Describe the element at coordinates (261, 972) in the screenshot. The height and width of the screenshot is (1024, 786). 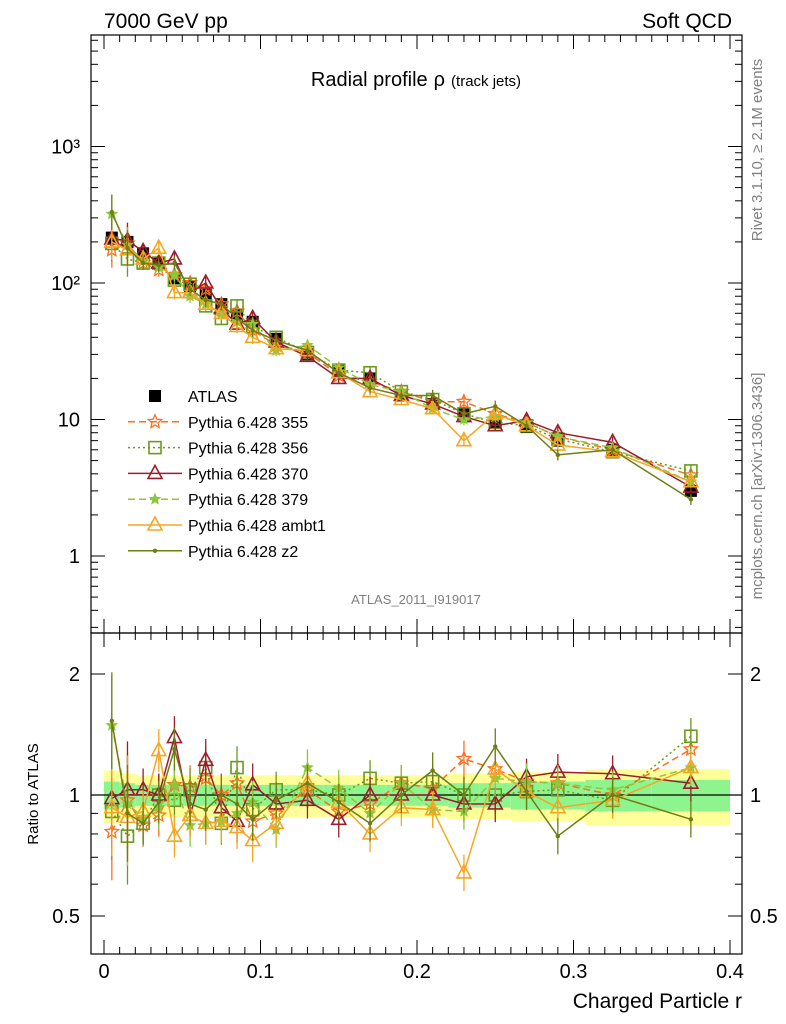
I see `x-tick-label: 0.1` at that location.